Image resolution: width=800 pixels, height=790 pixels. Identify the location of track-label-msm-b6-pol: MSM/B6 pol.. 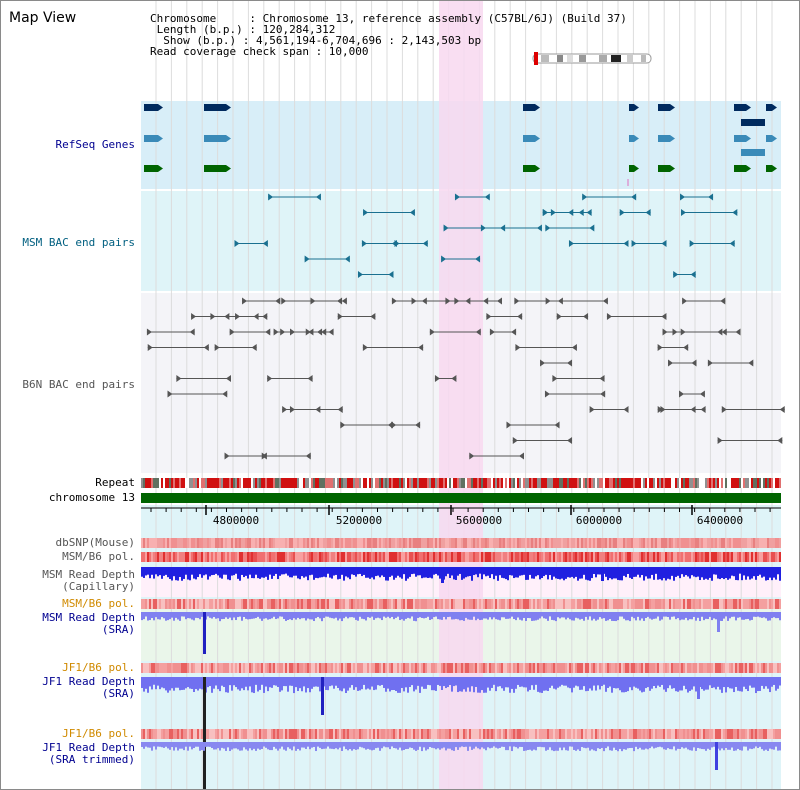
(98, 556).